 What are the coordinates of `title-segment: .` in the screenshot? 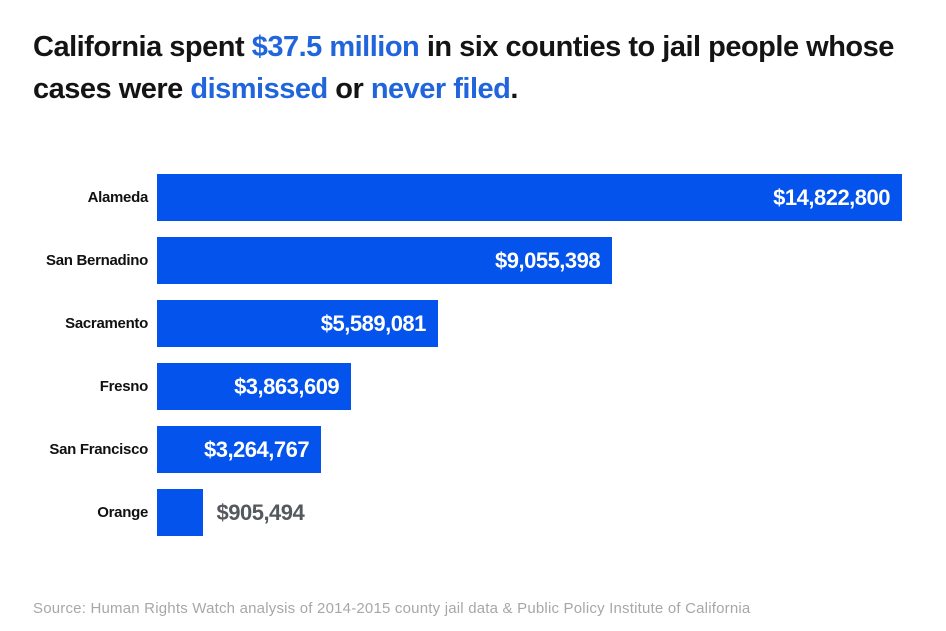 It's located at (514, 89).